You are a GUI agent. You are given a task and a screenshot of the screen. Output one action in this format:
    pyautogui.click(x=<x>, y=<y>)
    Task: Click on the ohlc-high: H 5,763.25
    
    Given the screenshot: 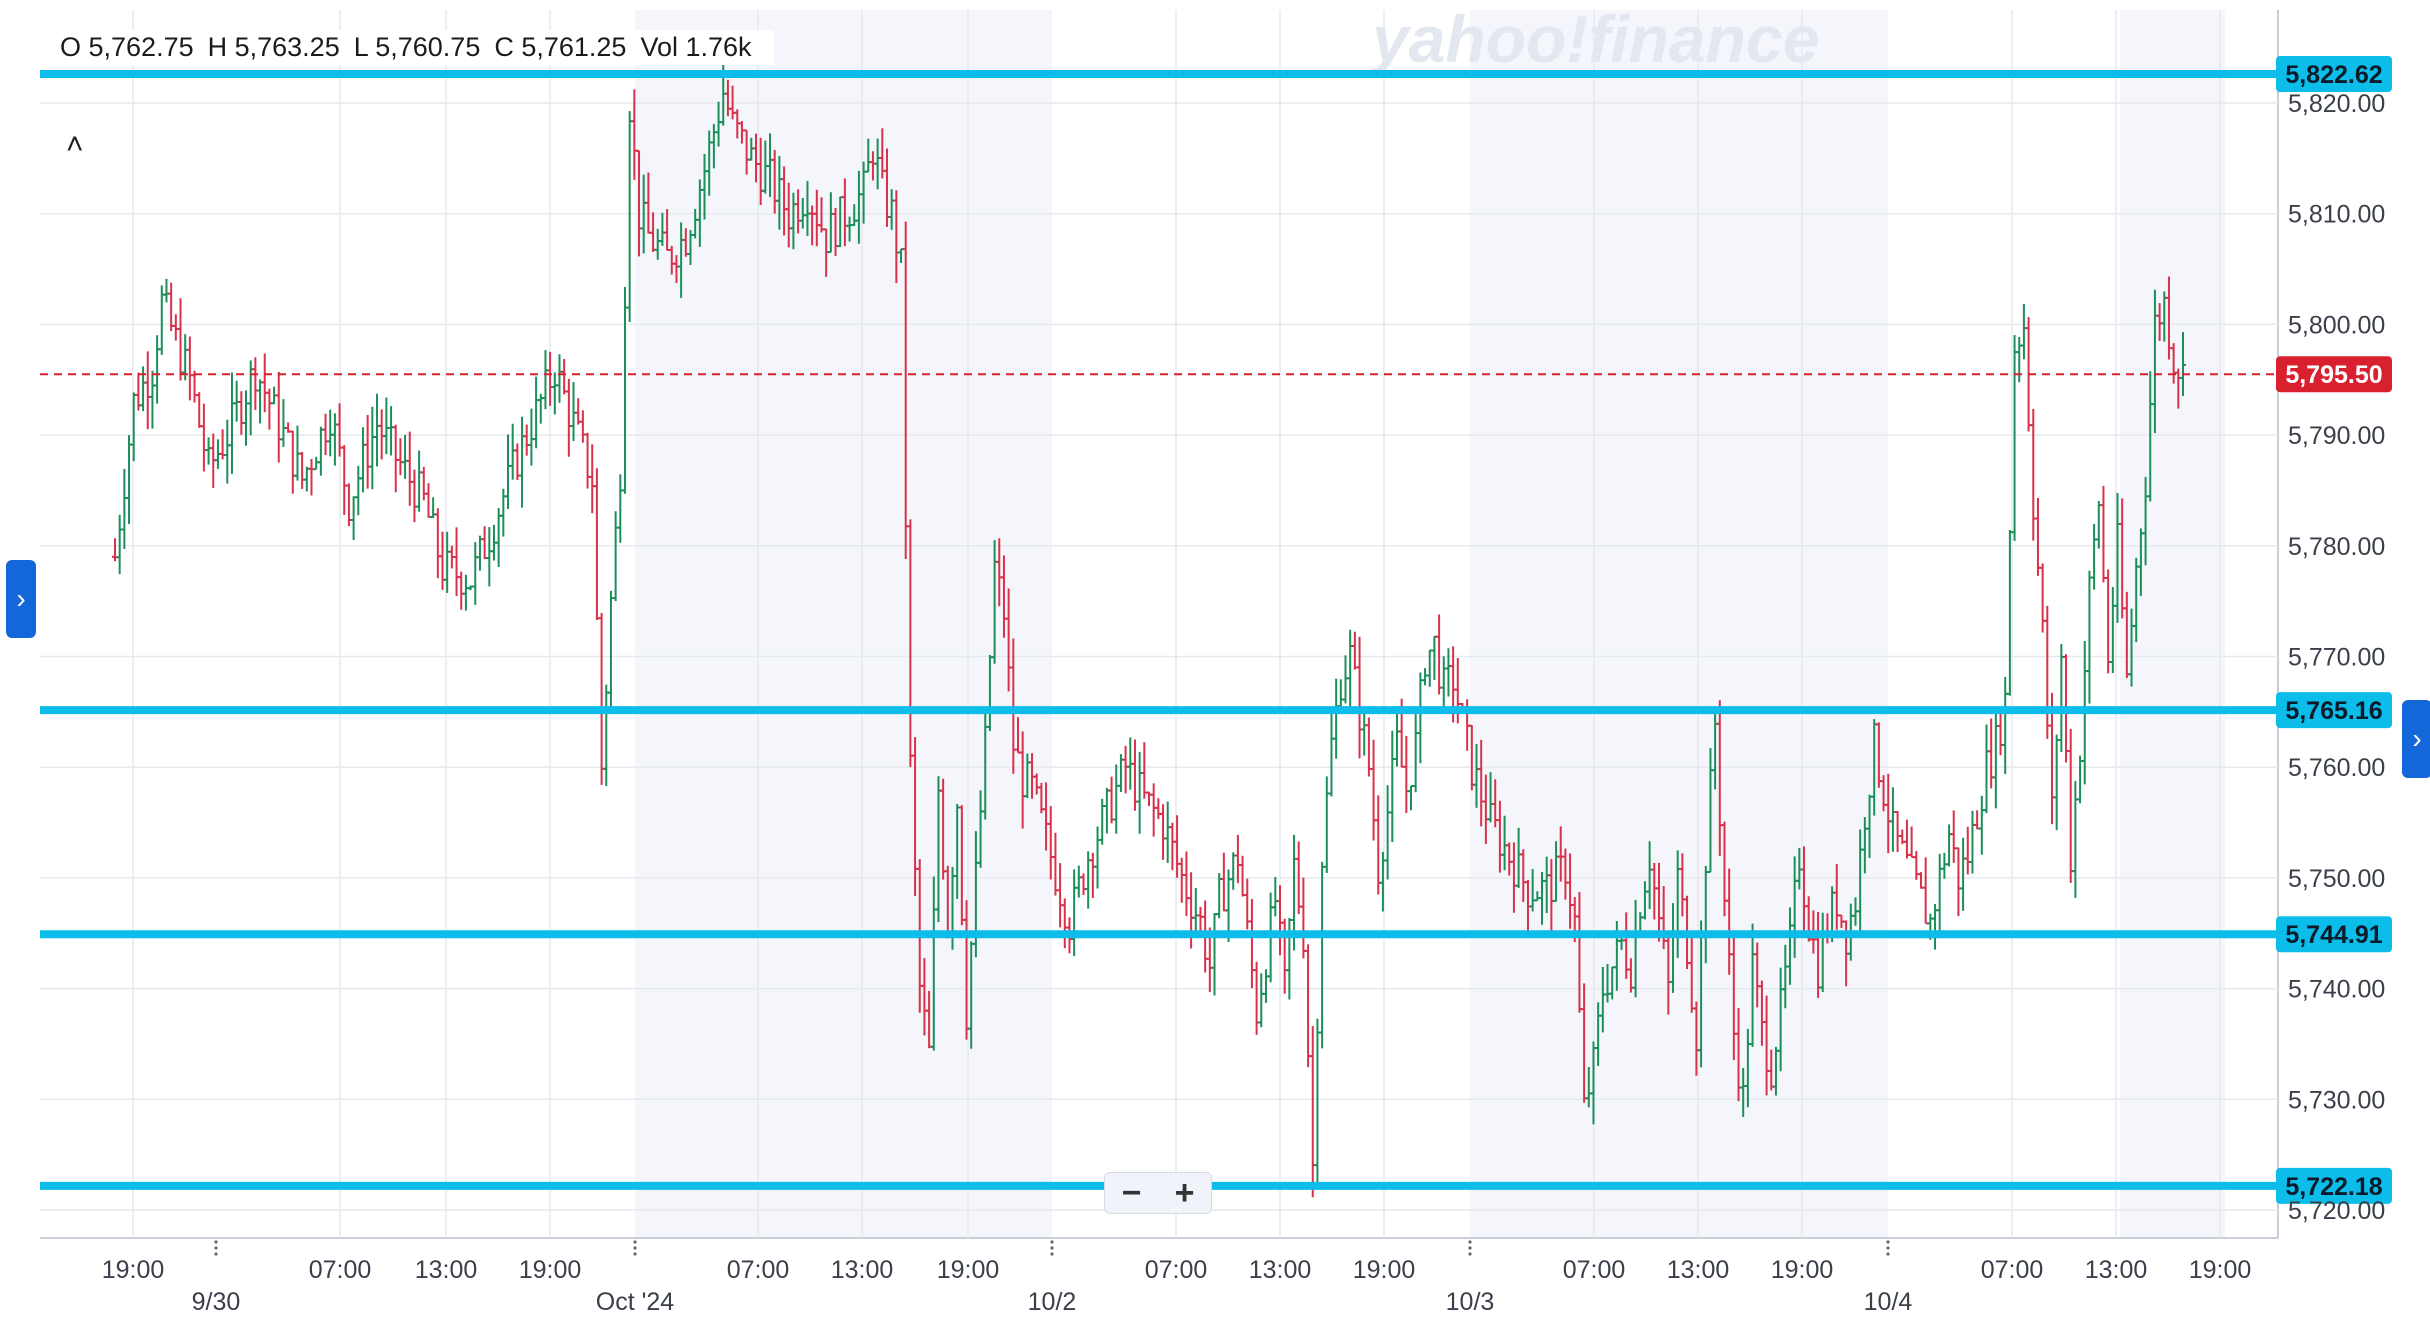 What is the action you would take?
    pyautogui.click(x=273, y=47)
    